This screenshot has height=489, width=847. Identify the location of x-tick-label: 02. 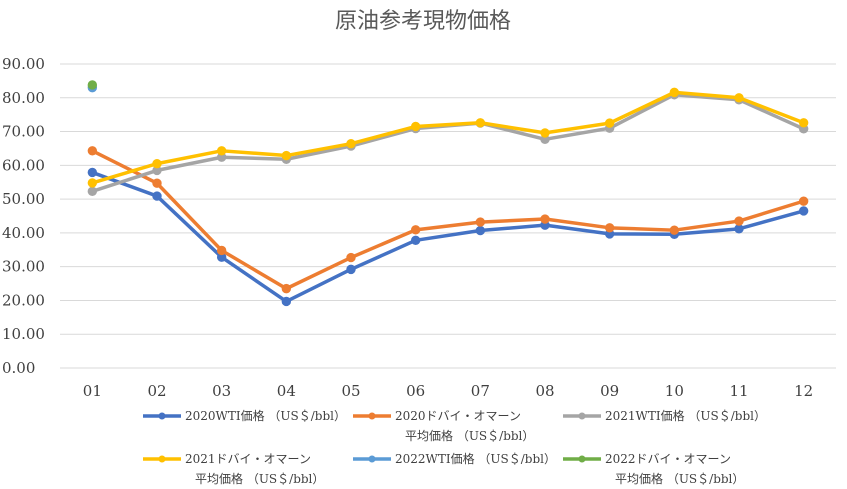
(156, 391).